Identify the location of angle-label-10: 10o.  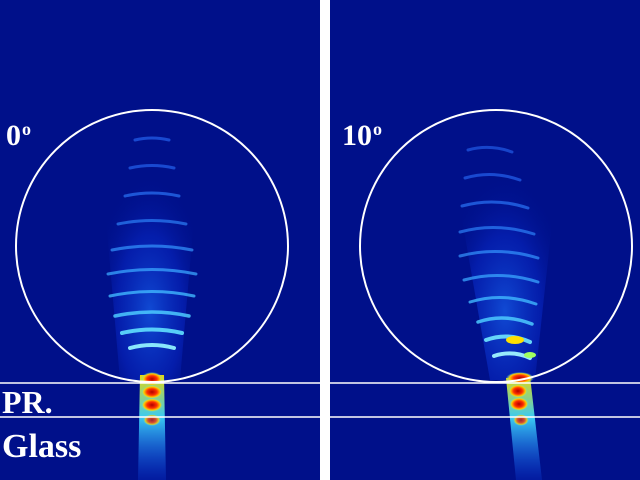
(362, 135).